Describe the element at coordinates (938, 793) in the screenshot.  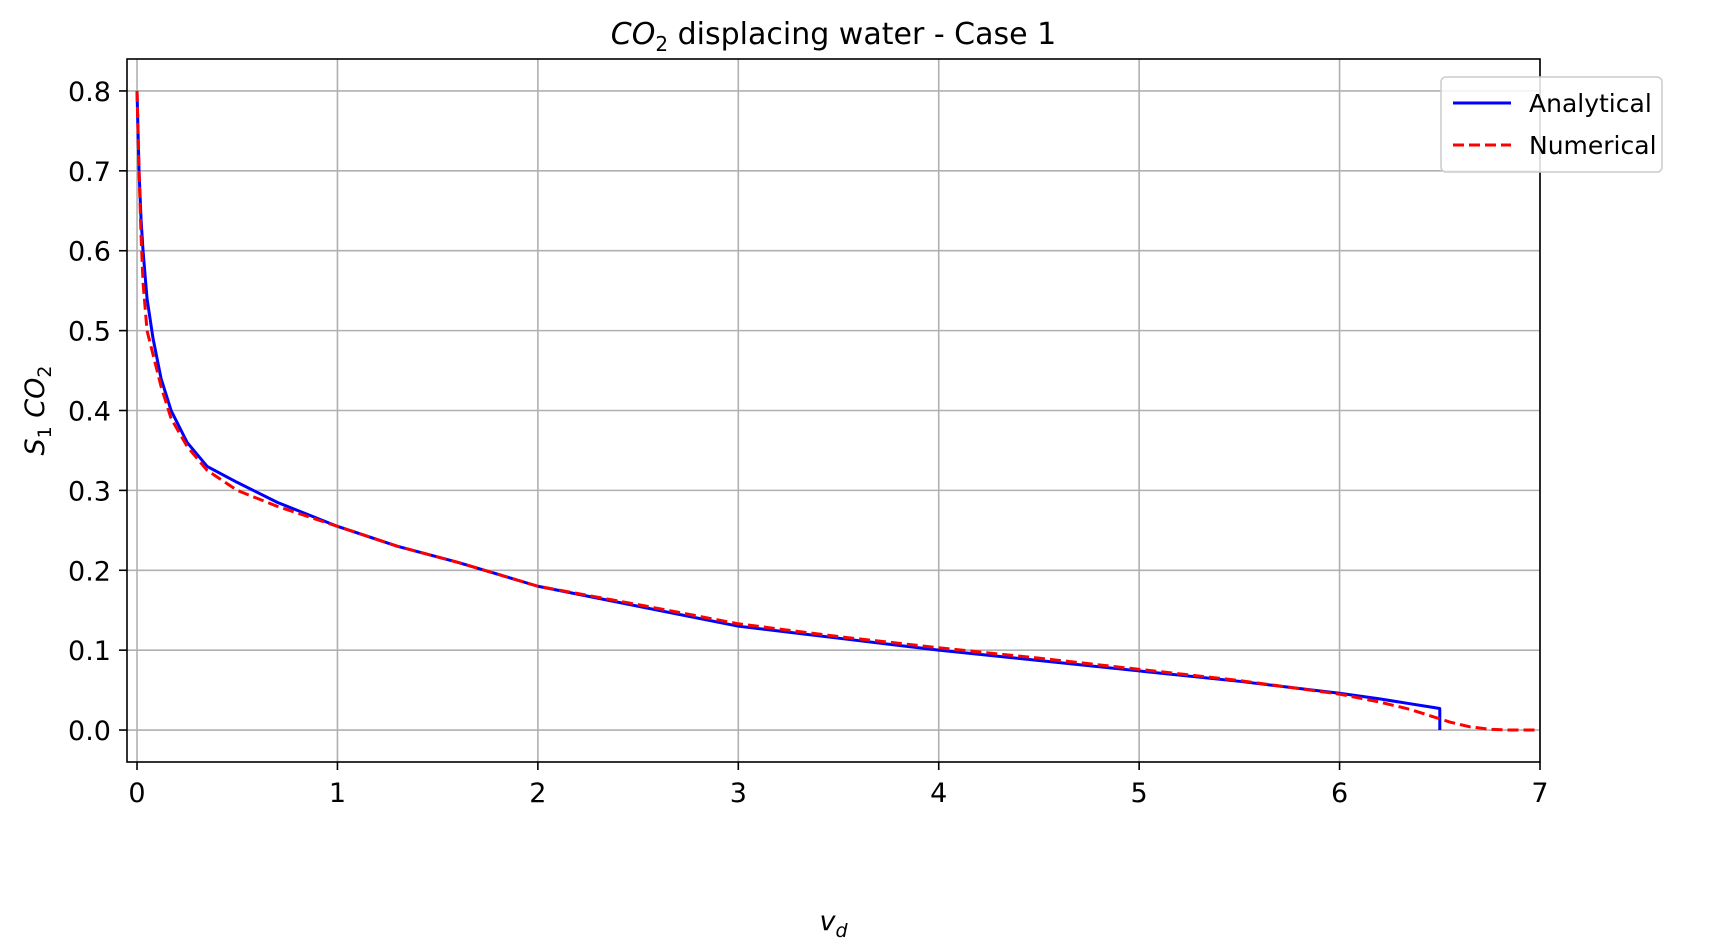
I see `x-tick-label: 4` at that location.